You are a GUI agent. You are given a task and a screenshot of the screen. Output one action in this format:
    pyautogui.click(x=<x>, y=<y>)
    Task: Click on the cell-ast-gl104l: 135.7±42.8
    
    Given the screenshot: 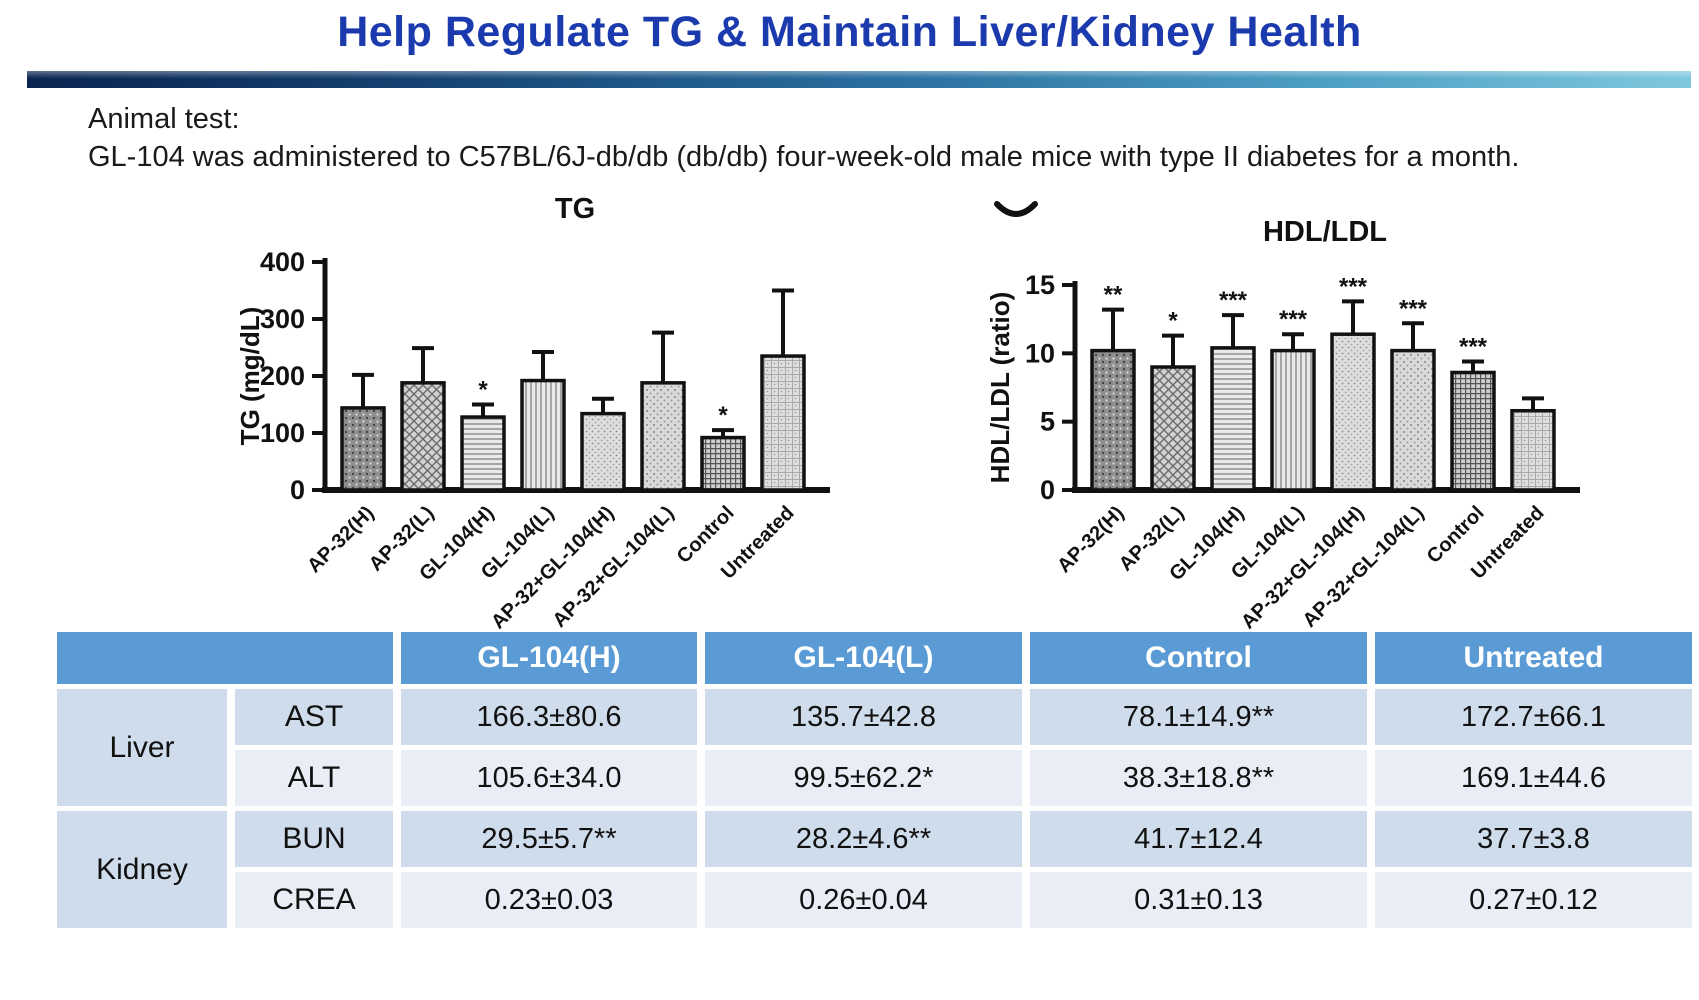 What is the action you would take?
    pyautogui.click(x=863, y=717)
    